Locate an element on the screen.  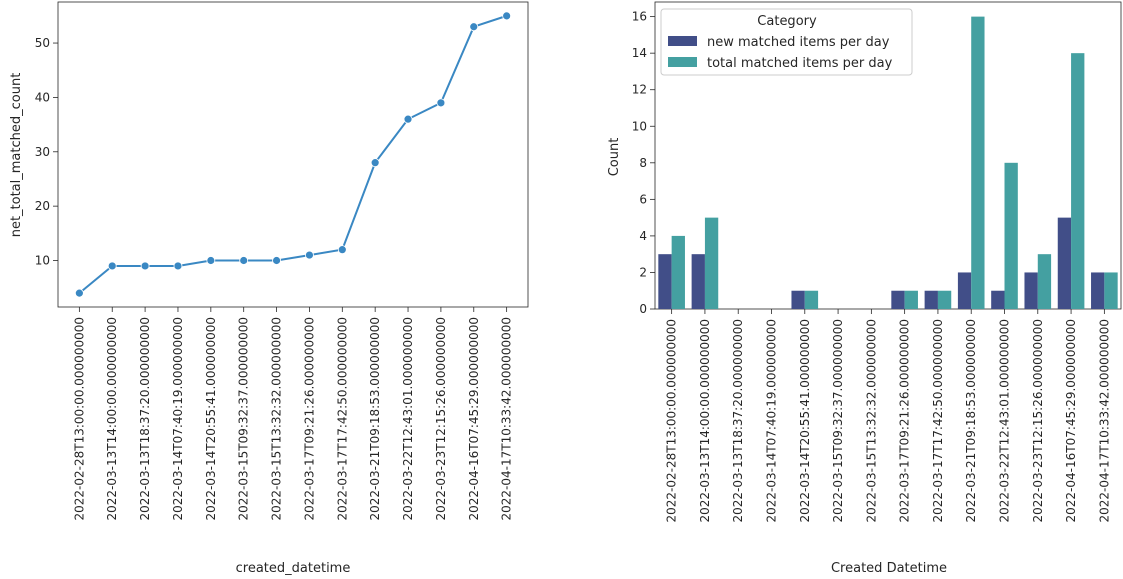
line-chart-y-axis: 10 20 30 40 50 is located at coordinates (46, 152).